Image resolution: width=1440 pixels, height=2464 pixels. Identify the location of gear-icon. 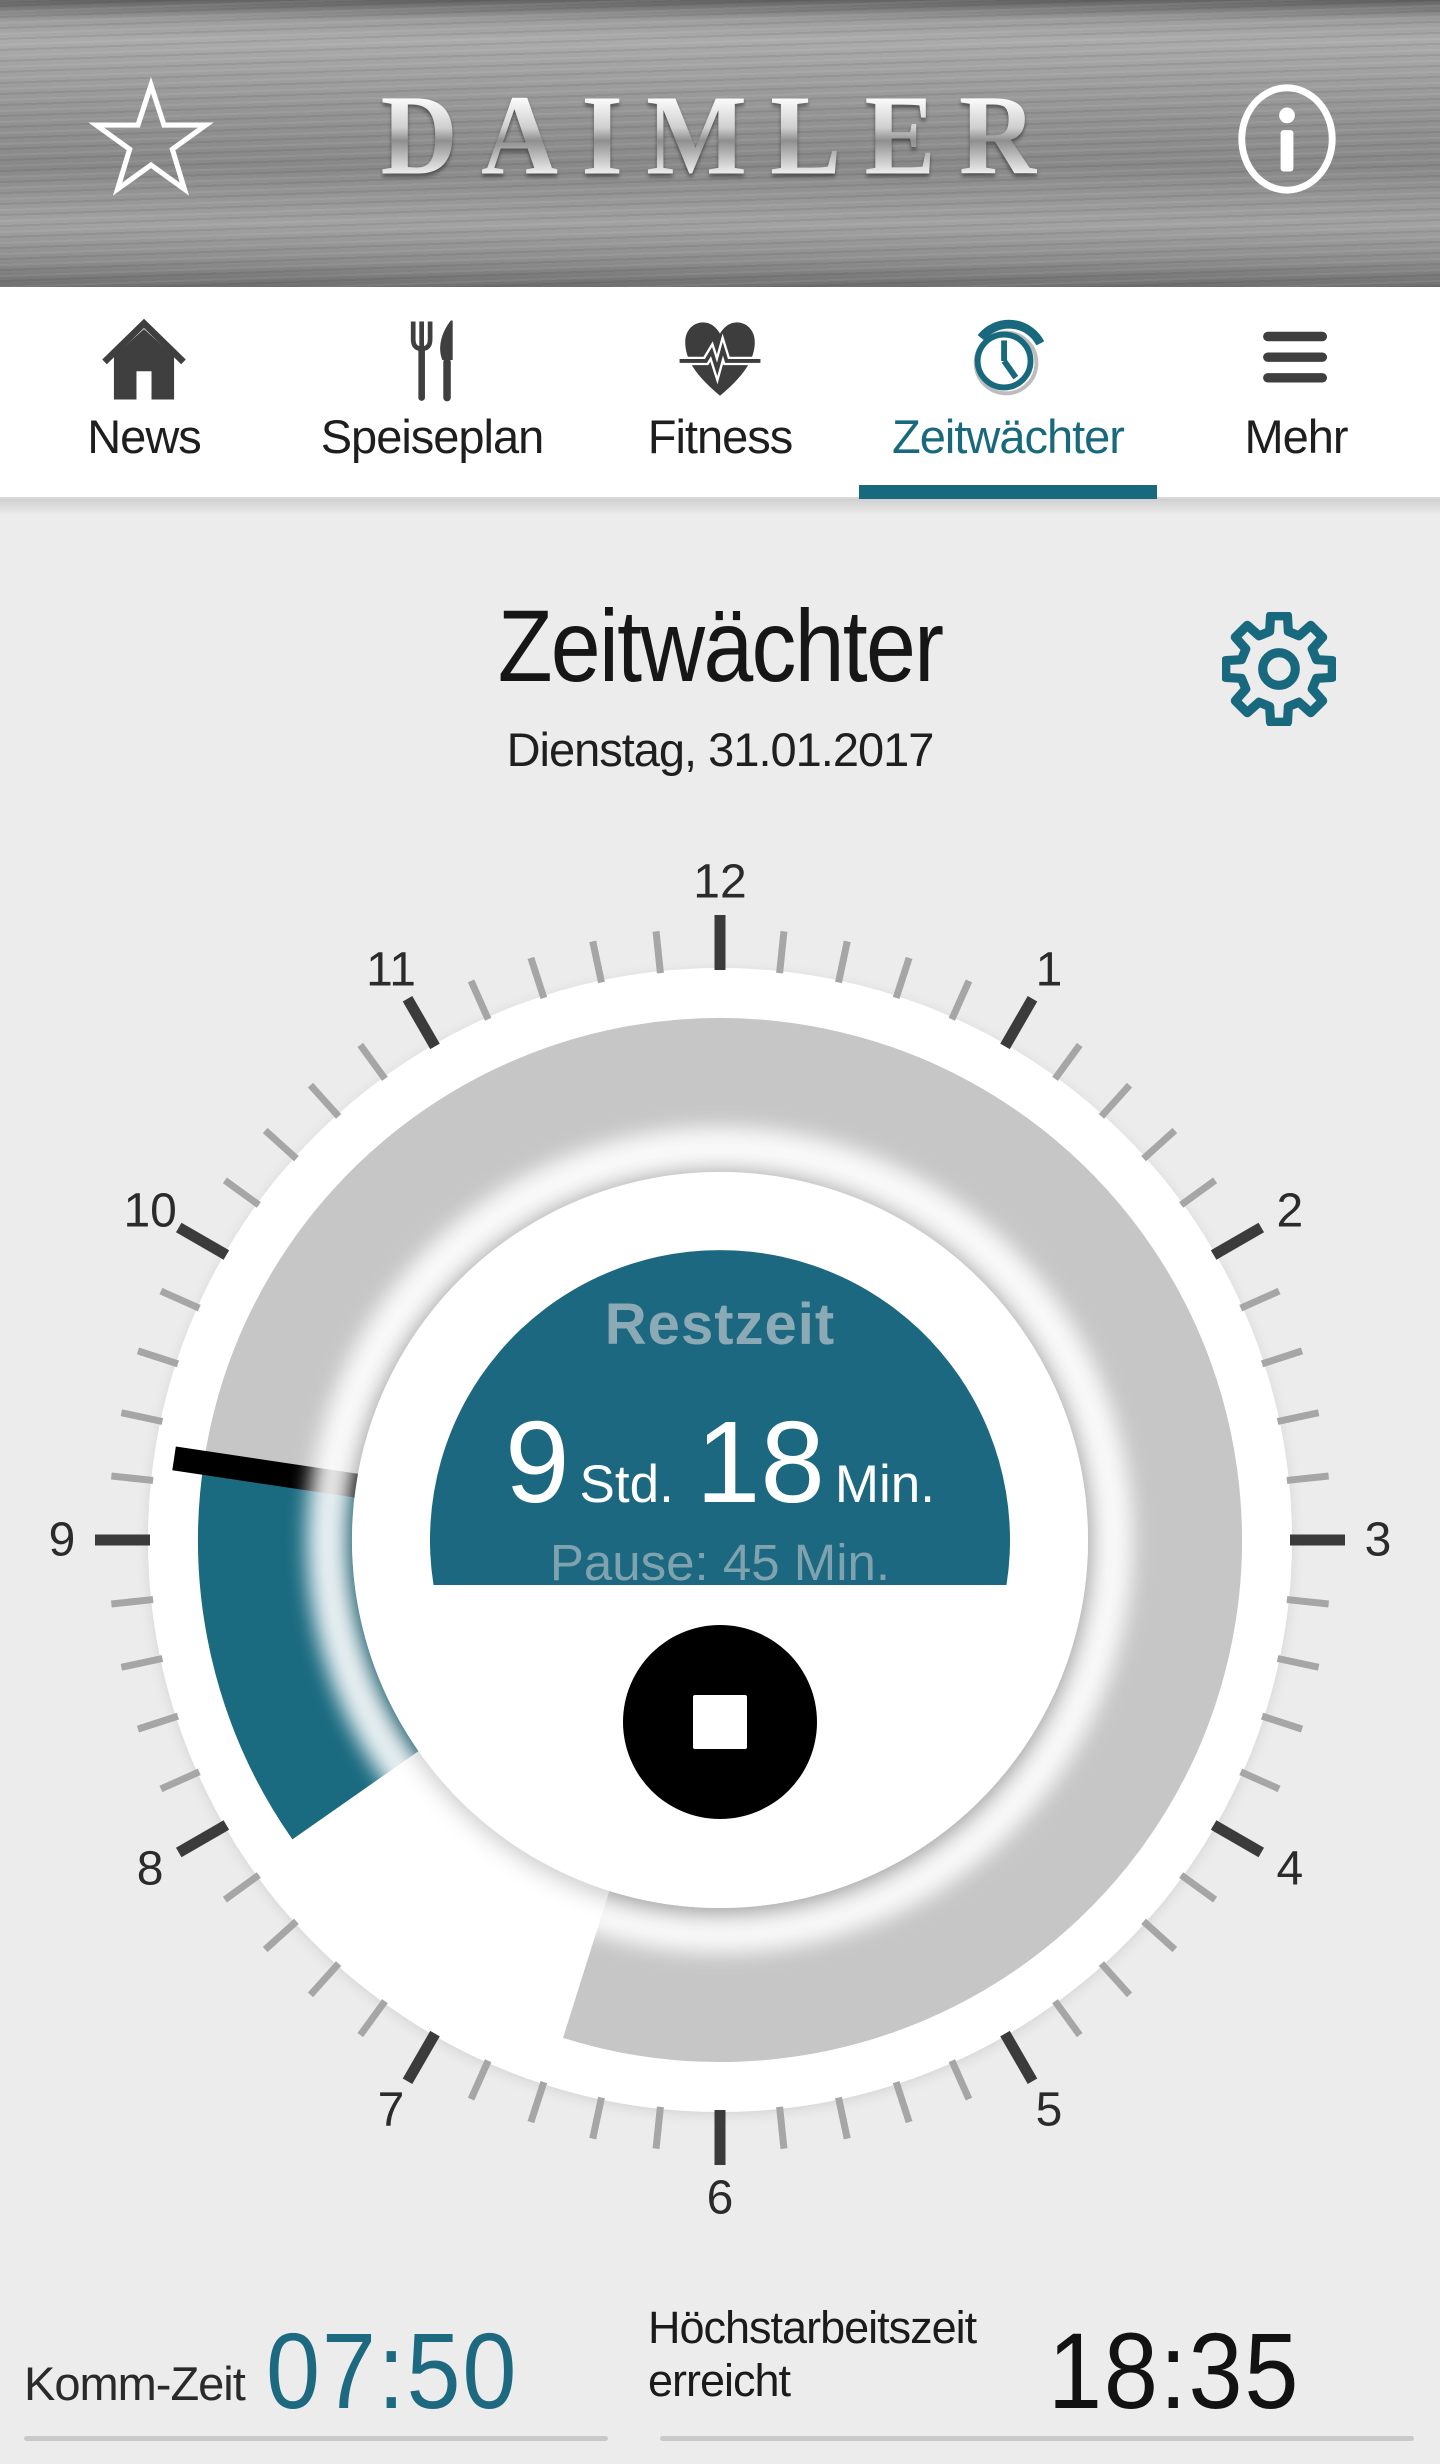
(1279, 670).